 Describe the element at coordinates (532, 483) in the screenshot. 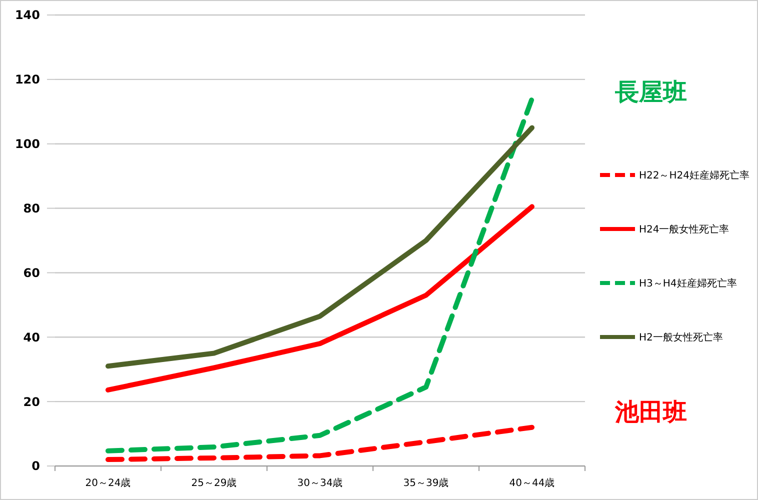

I see `x-tick-label: 40～44歳` at that location.